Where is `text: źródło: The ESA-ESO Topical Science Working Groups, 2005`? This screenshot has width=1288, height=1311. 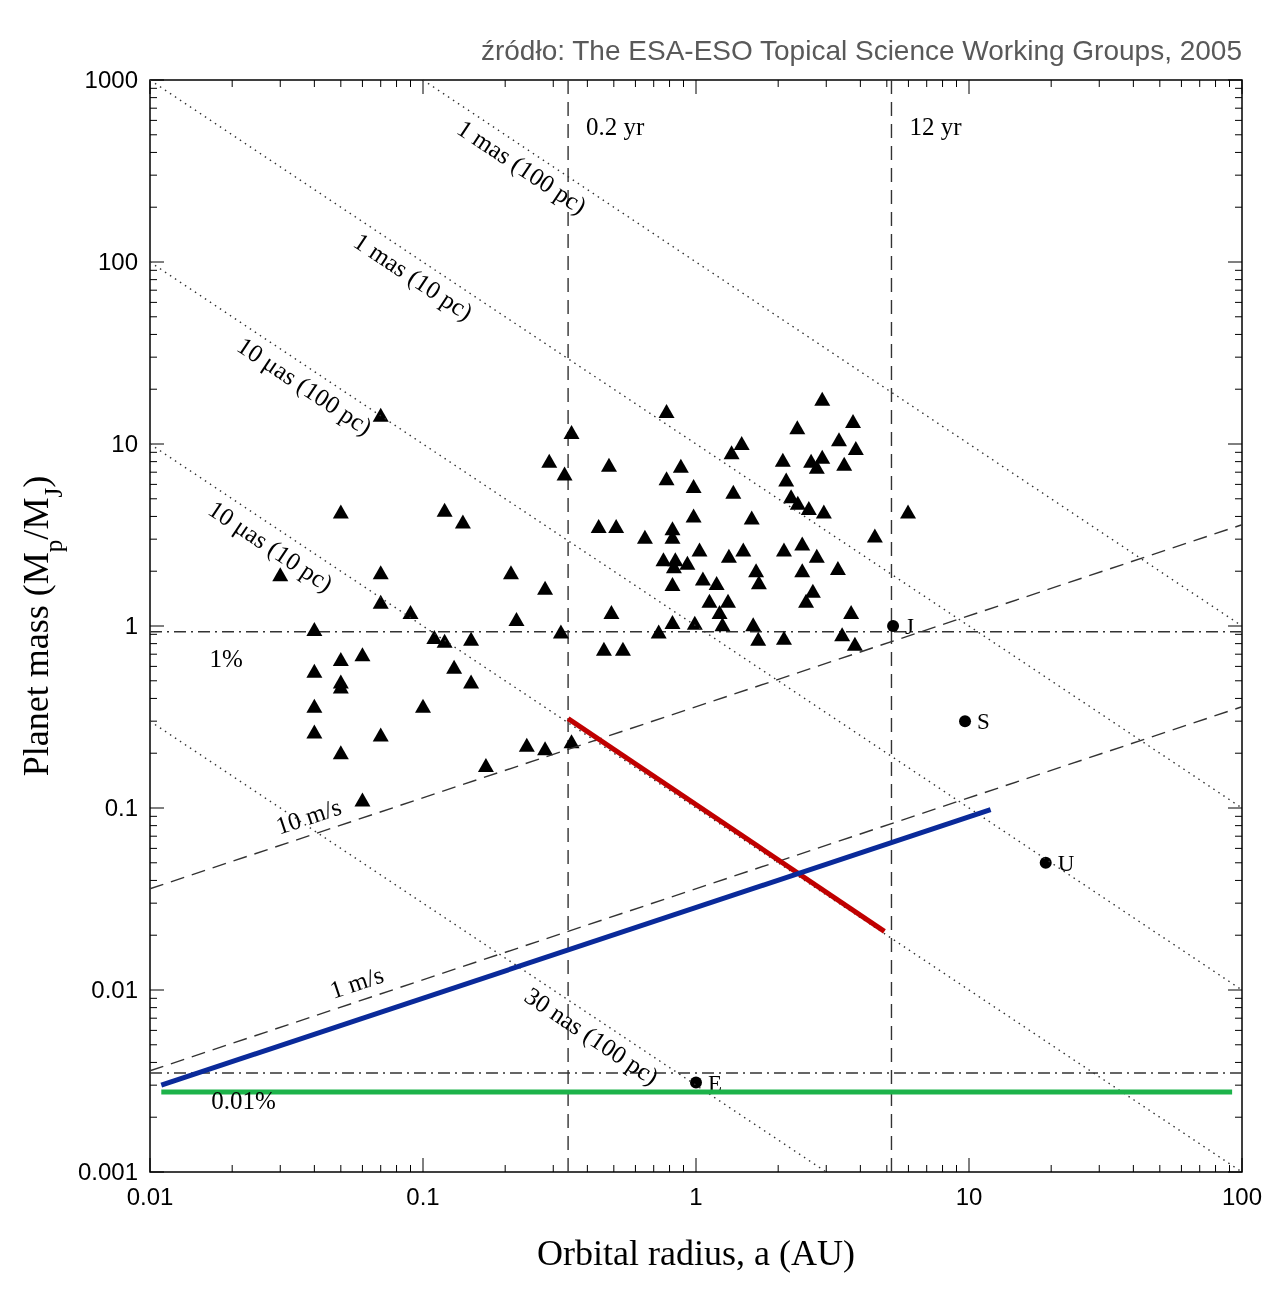 text: źródło: The ESA-ESO Topical Science Working Groups, 2005 is located at coordinates (861, 50).